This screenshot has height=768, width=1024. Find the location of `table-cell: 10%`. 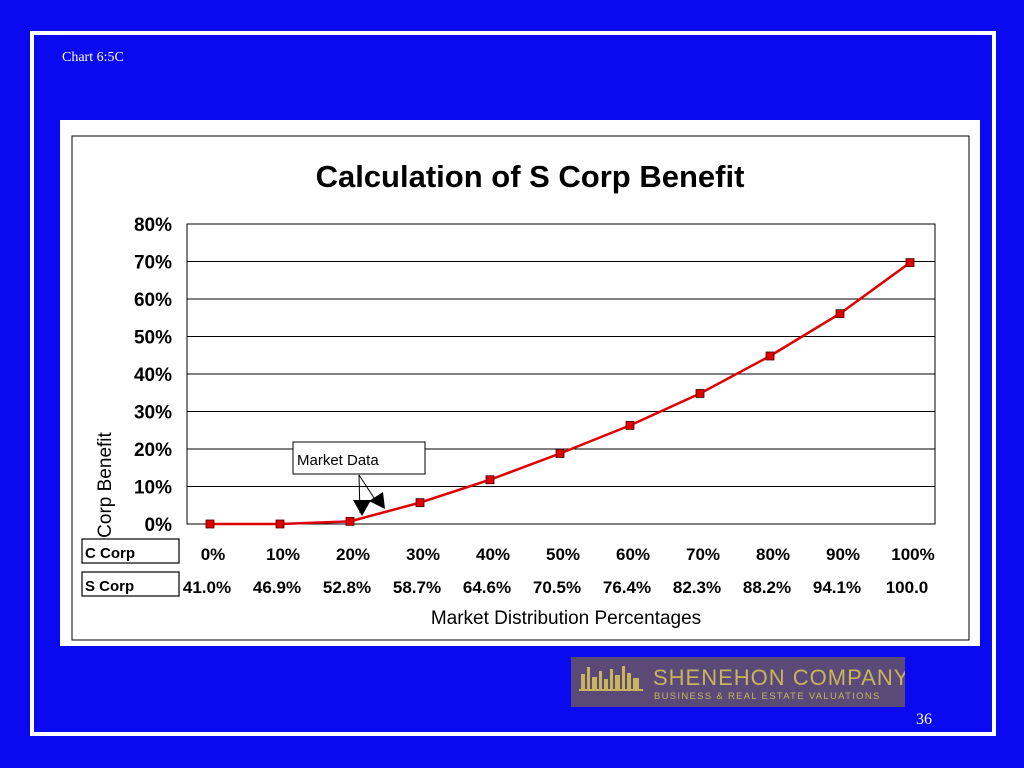

table-cell: 10% is located at coordinates (283, 554).